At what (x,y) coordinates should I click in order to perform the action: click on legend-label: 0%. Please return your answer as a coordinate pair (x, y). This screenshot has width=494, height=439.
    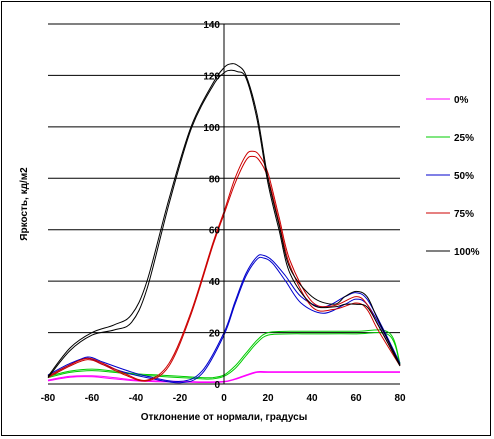
    Looking at the image, I should click on (461, 100).